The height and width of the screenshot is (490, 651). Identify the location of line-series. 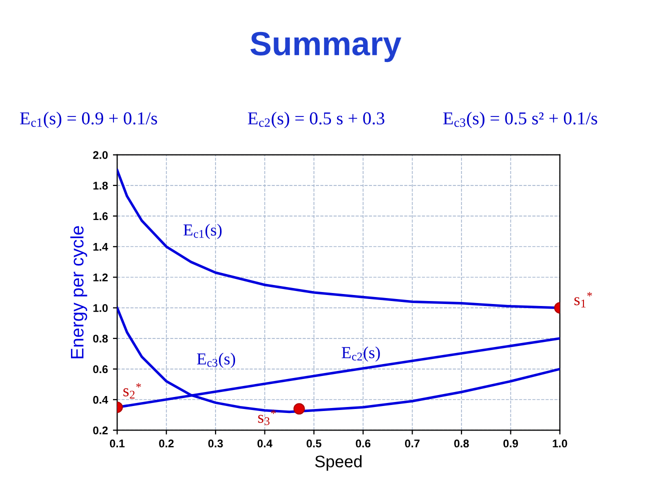
(338, 360).